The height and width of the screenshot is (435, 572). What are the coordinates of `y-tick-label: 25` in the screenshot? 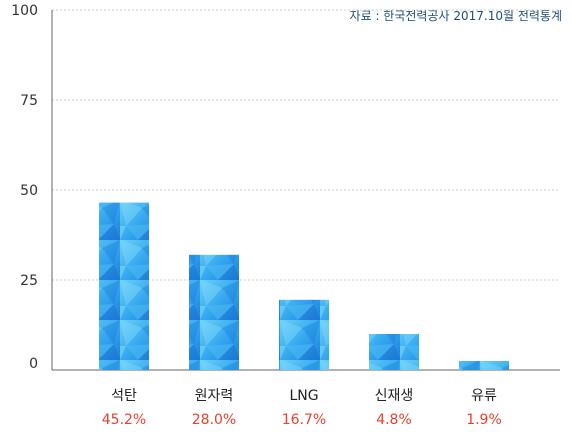 It's located at (29, 281).